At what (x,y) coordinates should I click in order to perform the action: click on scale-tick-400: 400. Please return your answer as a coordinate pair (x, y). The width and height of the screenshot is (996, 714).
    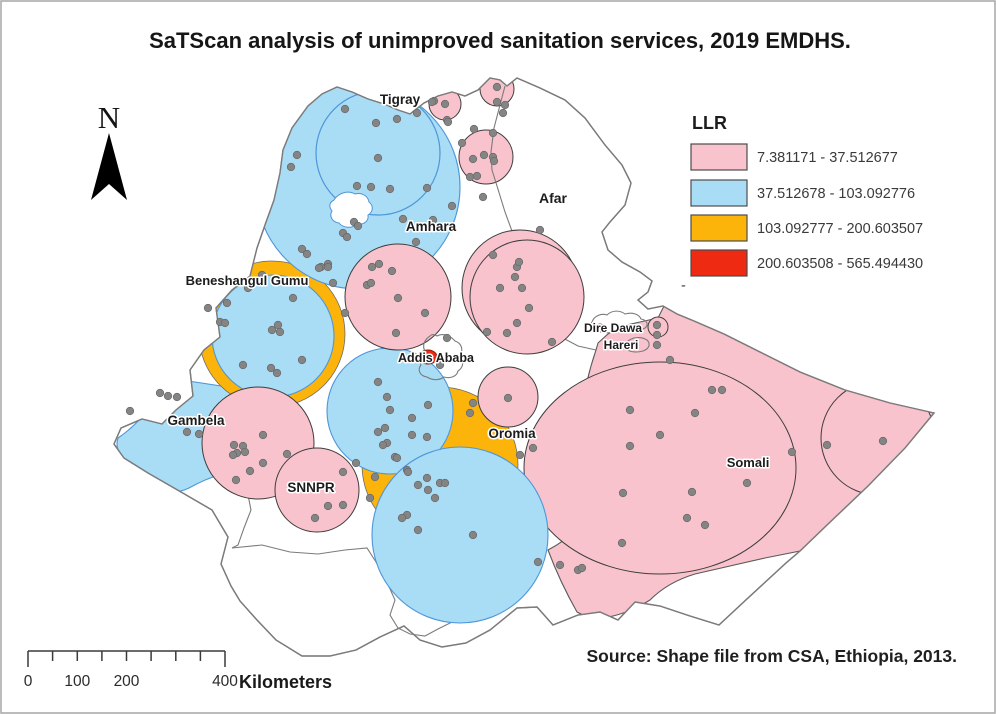
    Looking at the image, I should click on (225, 681).